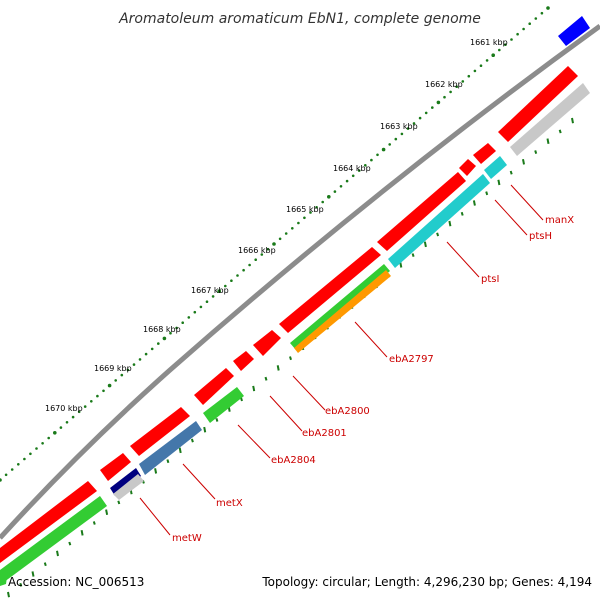 The image size is (600, 600). I want to click on gene-label-manx: manX, so click(559, 220).